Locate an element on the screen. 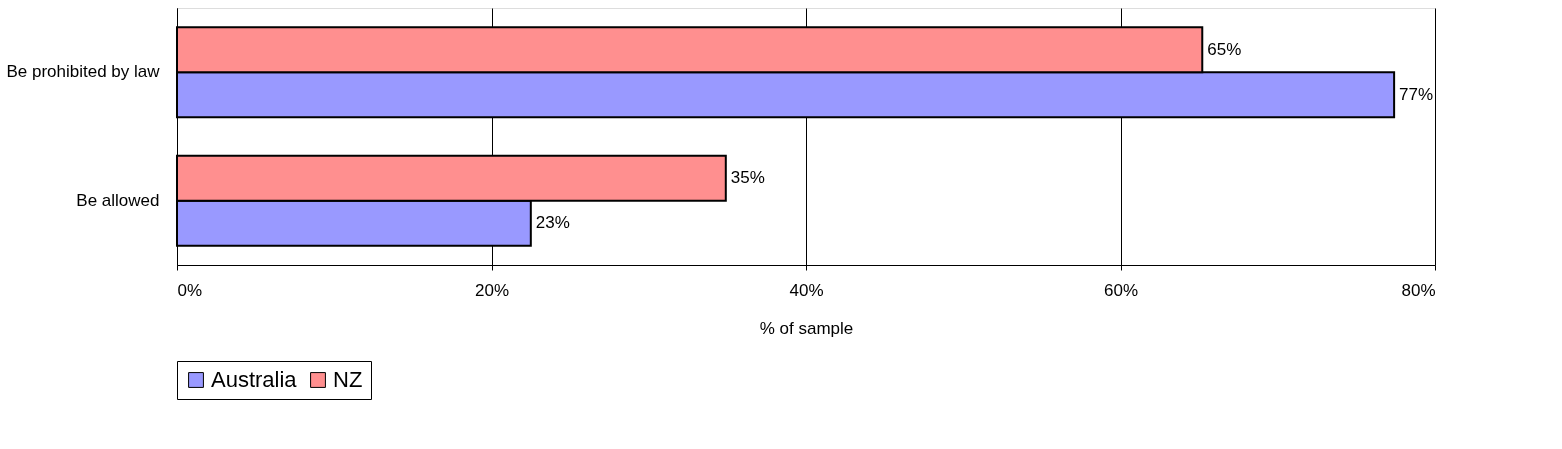 The width and height of the screenshot is (1562, 449). legend-label: NZ is located at coordinates (348, 379).